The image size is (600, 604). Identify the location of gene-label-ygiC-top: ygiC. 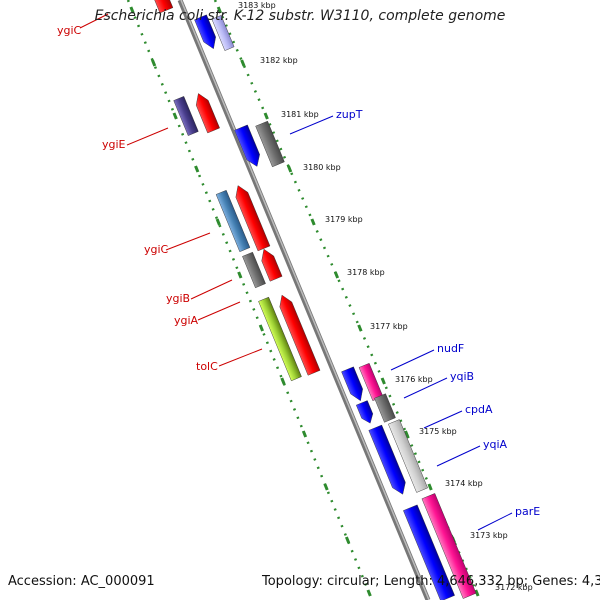
(69, 30).